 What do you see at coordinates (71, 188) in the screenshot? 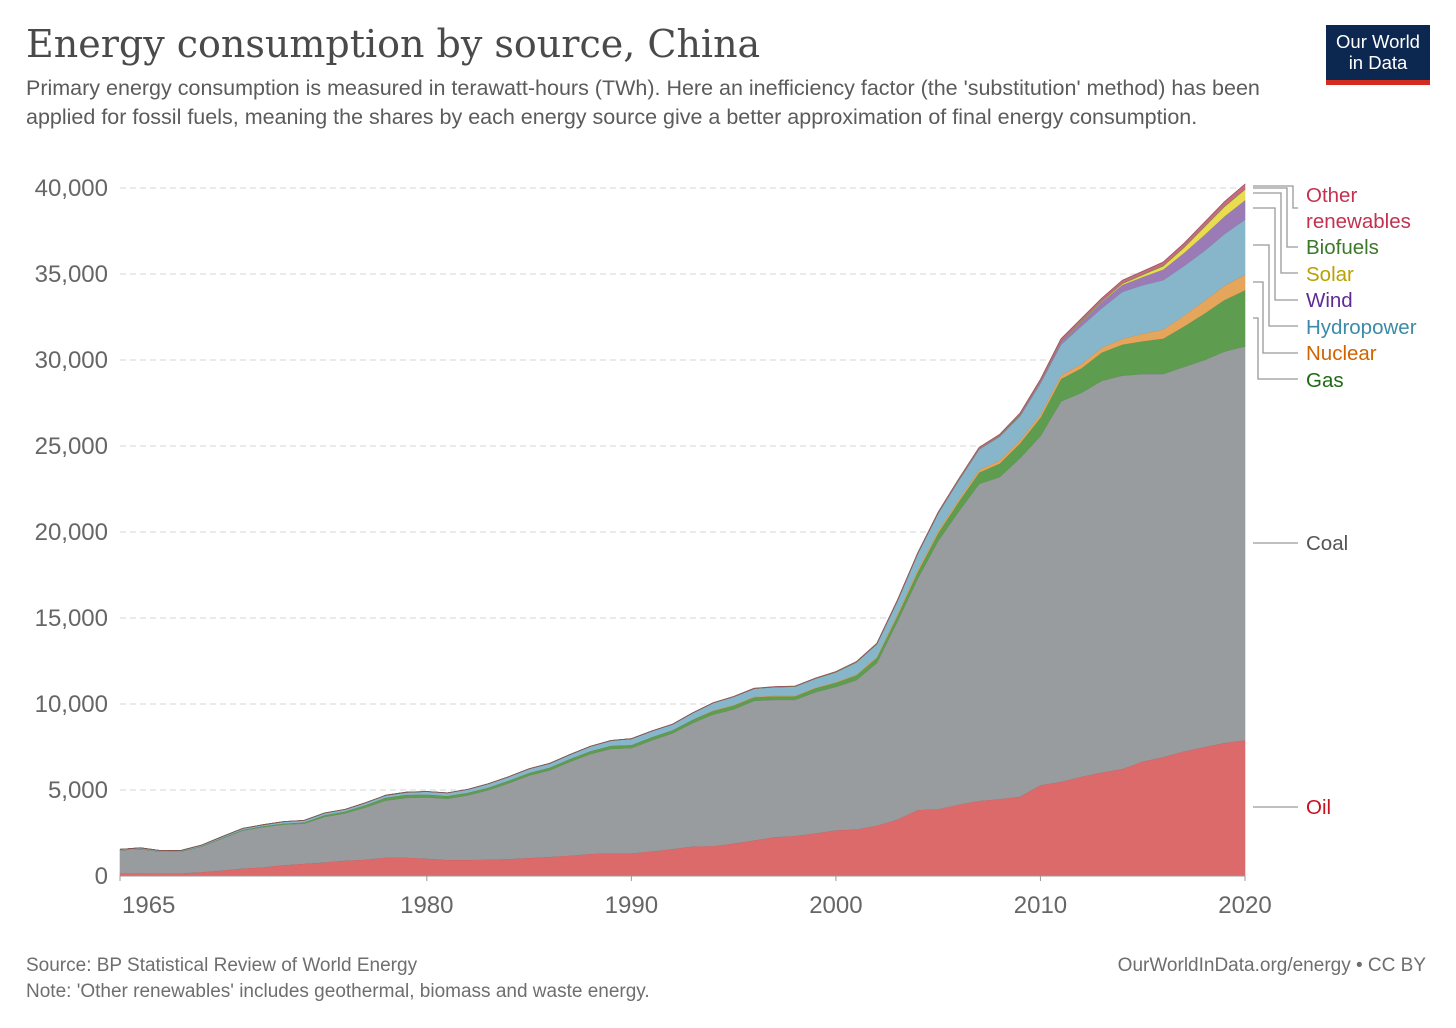
I see `y-tick-label: 40,000` at bounding box center [71, 188].